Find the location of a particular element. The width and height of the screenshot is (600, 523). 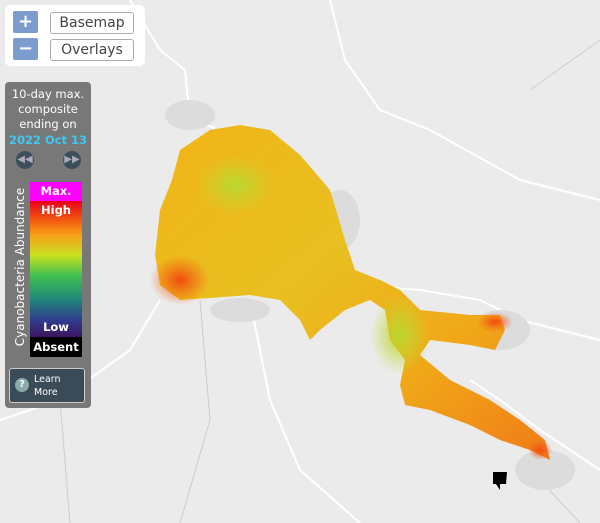

learn-more-button: ? Learn More is located at coordinates (47, 385).